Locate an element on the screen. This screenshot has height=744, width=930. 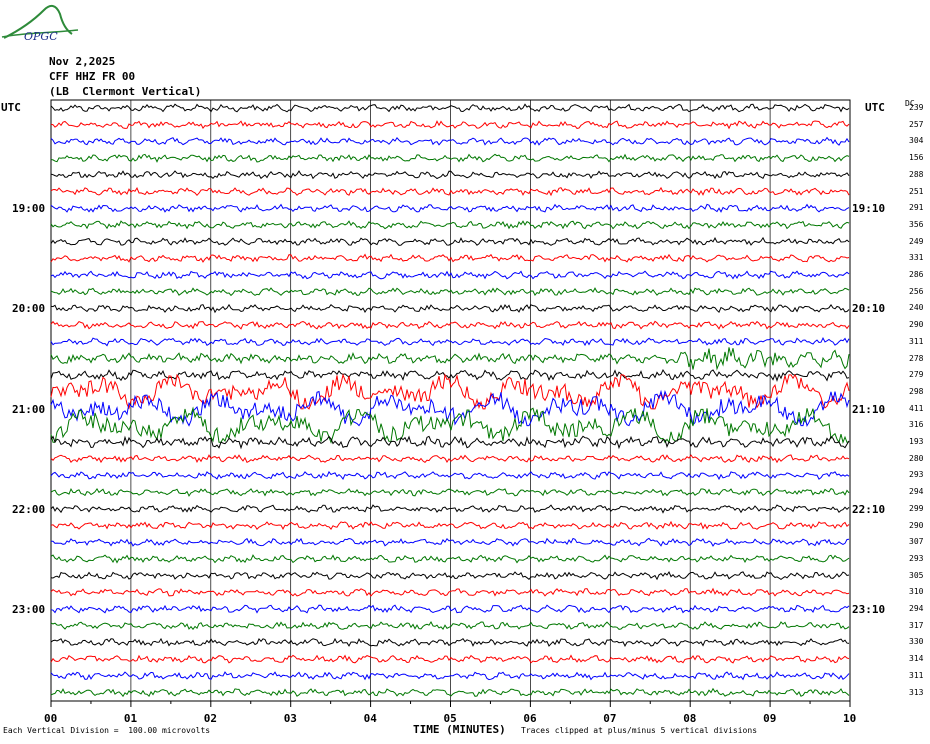
dc-offset-label: 305 is located at coordinates (916, 575).